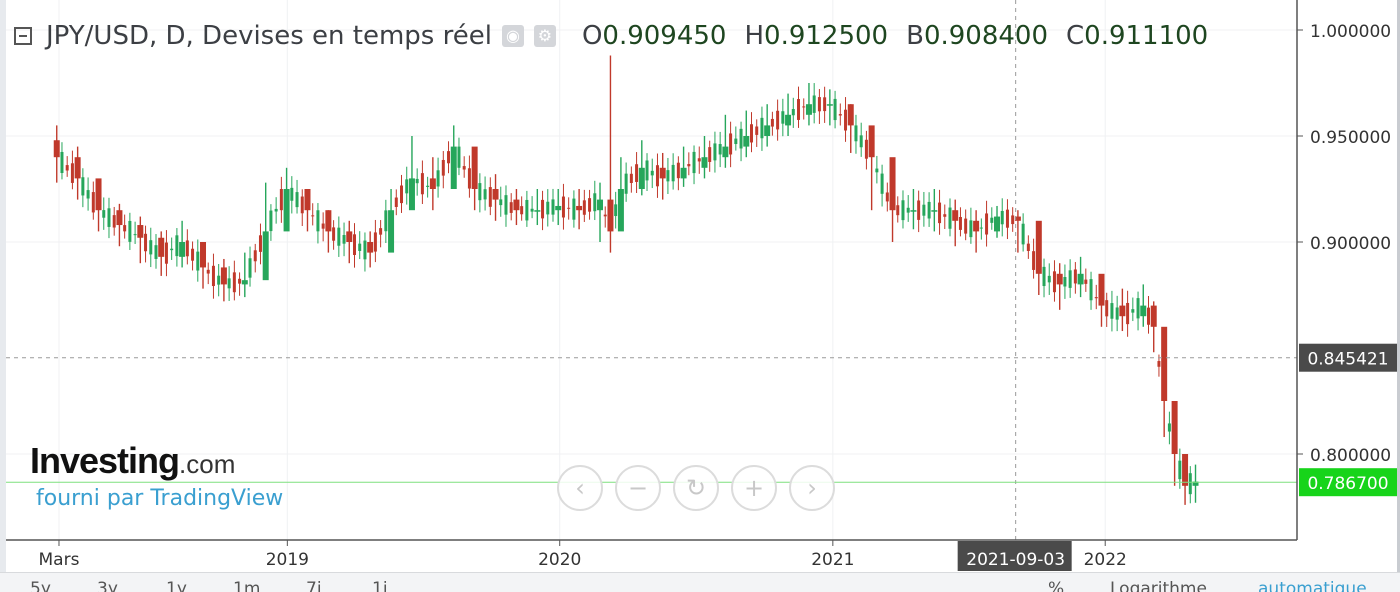 The image size is (1400, 592). What do you see at coordinates (1158, 585) in the screenshot?
I see `log-toggle: Logarithme` at bounding box center [1158, 585].